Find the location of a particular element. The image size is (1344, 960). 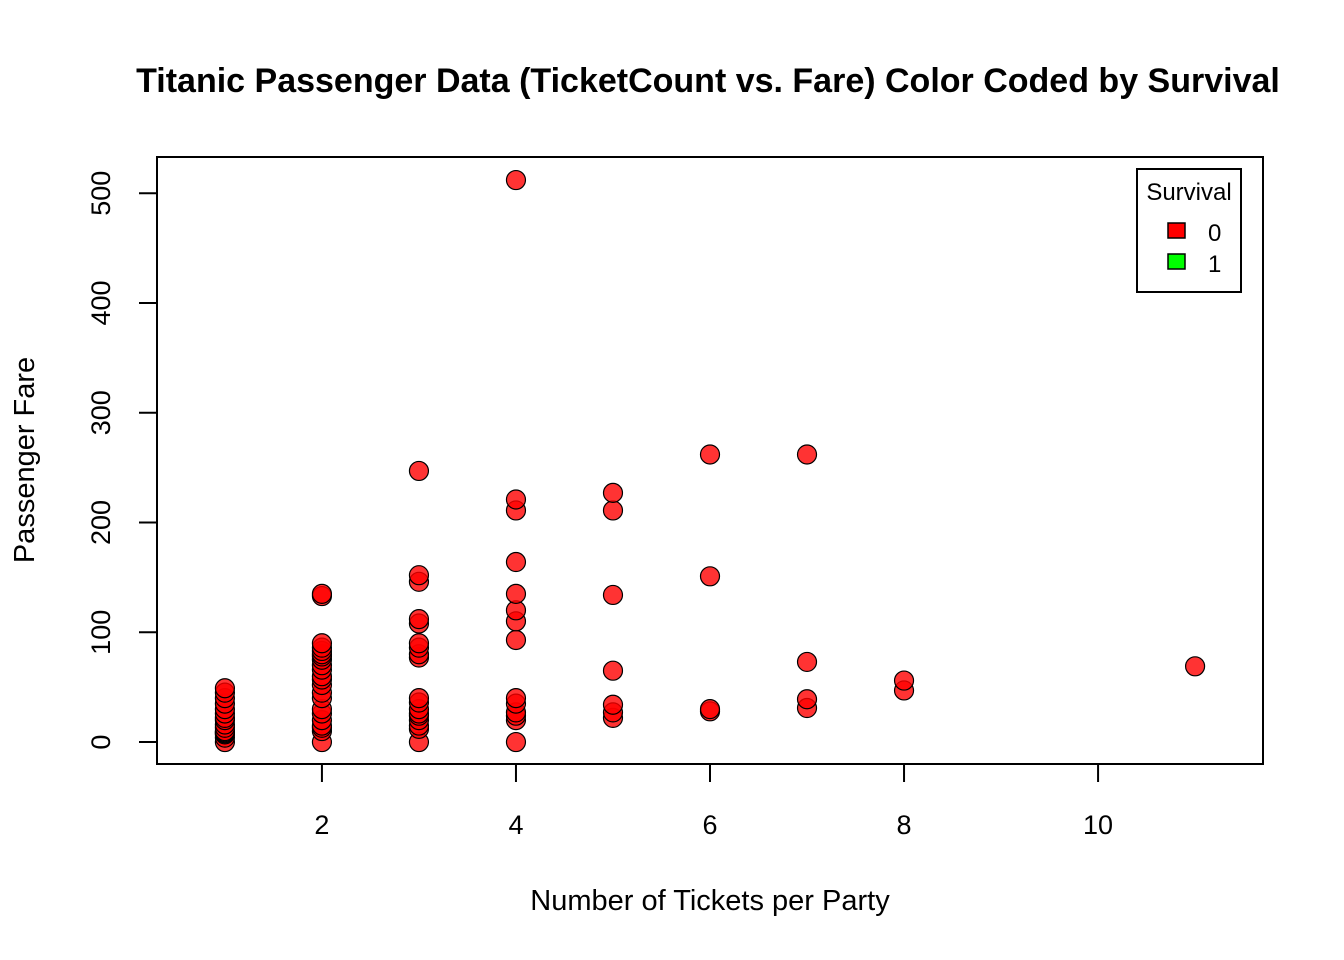

x-tick-label: 6 is located at coordinates (709, 825).